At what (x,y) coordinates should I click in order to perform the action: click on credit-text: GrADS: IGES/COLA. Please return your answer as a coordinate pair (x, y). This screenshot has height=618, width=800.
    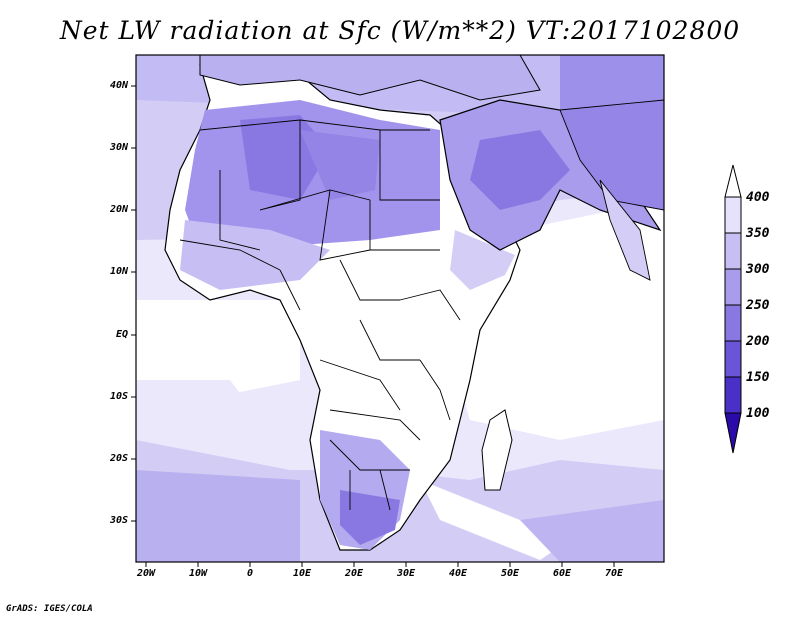
    Looking at the image, I should click on (49, 609).